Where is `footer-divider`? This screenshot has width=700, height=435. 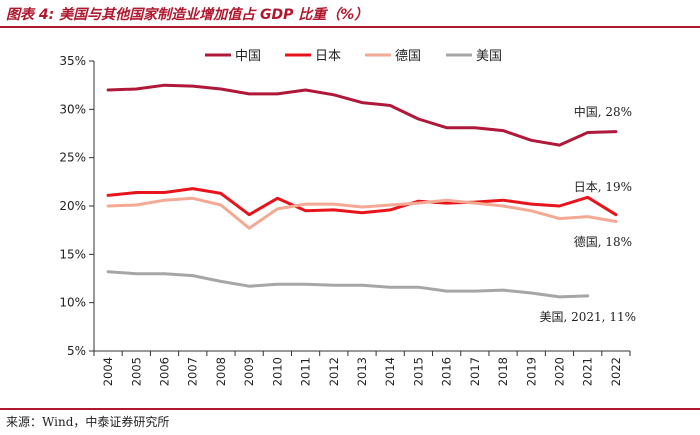
footer-divider is located at coordinates (350, 409).